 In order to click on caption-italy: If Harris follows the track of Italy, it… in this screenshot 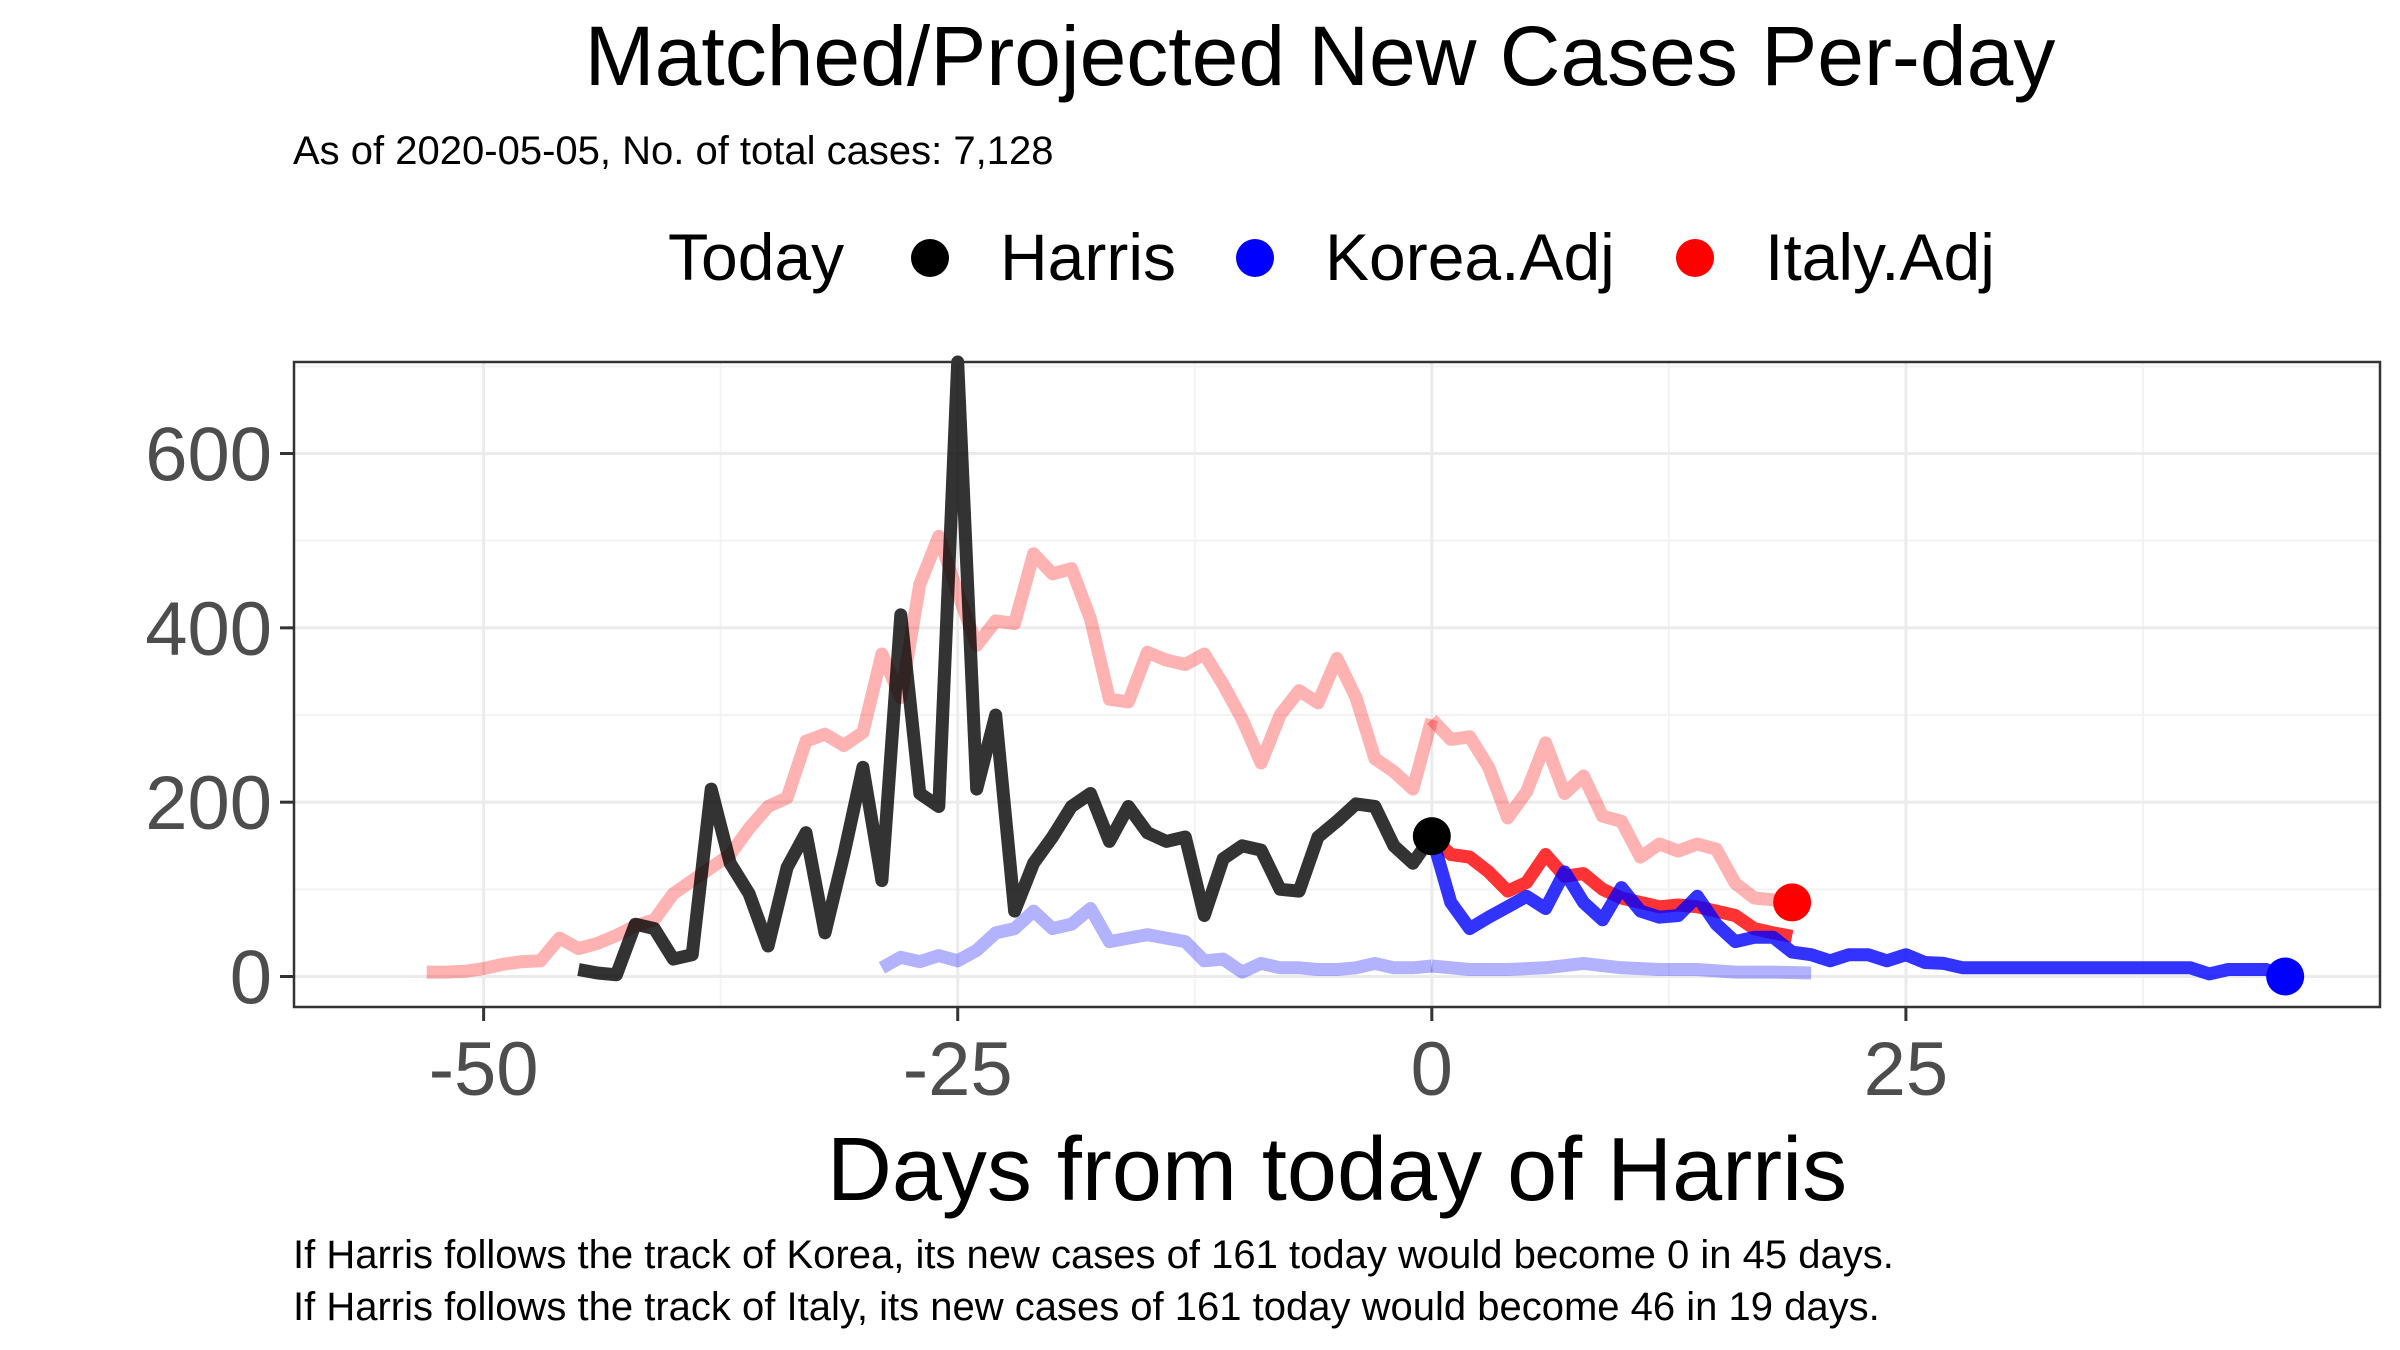, I will do `click(1086, 1307)`.